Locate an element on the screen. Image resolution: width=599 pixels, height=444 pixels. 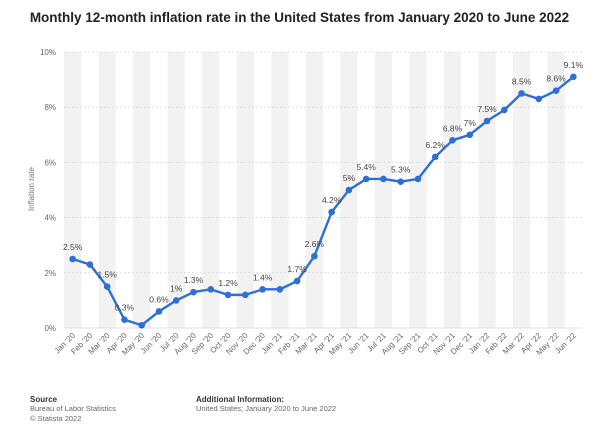
data-label: 2.6% is located at coordinates (315, 244).